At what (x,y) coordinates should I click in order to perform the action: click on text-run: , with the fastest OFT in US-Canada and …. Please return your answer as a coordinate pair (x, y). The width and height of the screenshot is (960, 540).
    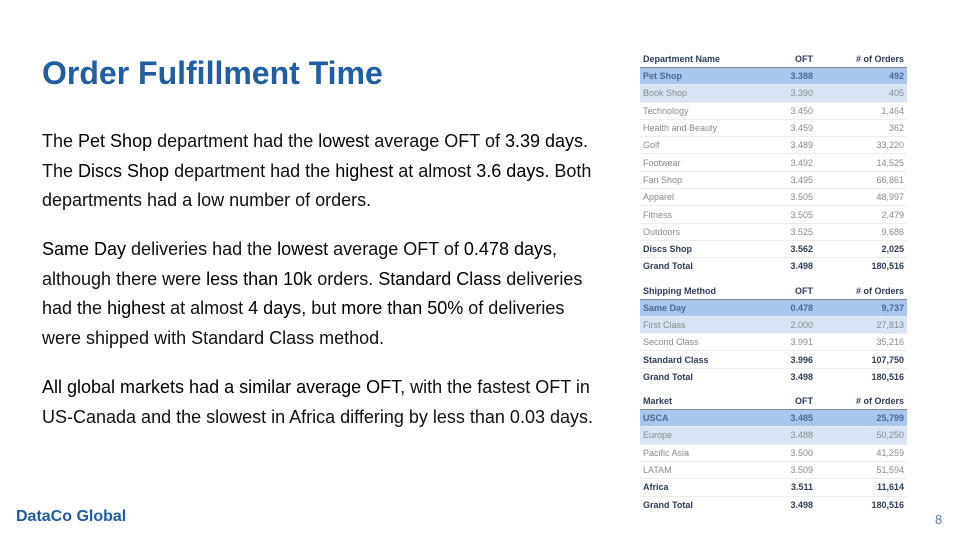
    Looking at the image, I should click on (317, 402).